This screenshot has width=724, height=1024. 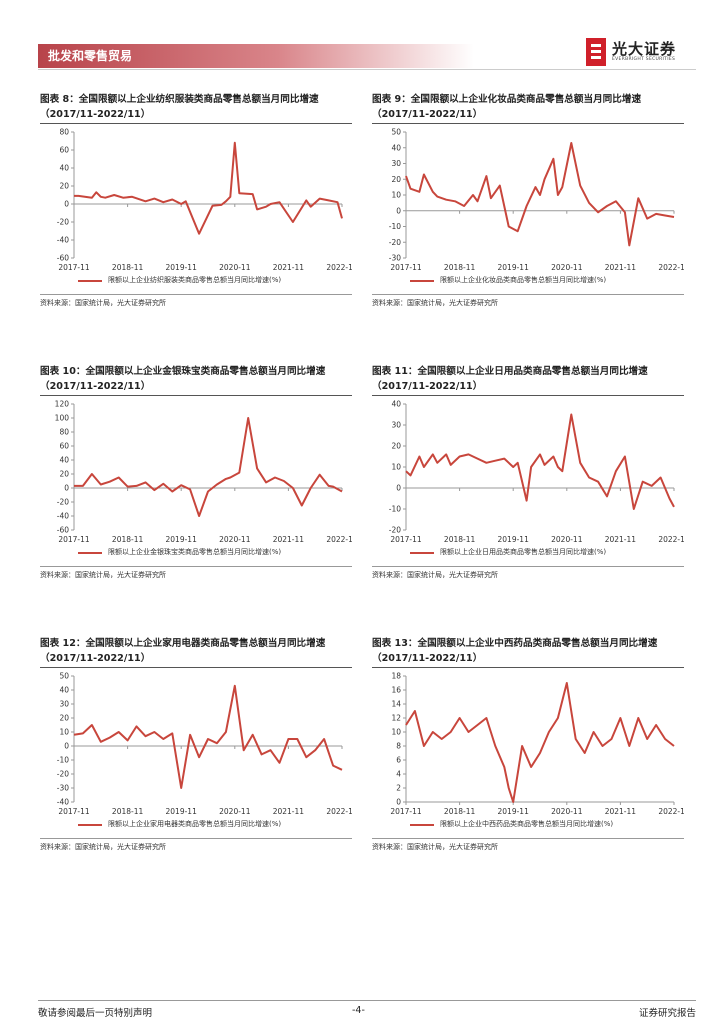 What do you see at coordinates (398, 774) in the screenshot?
I see `y-tick-label: 4` at bounding box center [398, 774].